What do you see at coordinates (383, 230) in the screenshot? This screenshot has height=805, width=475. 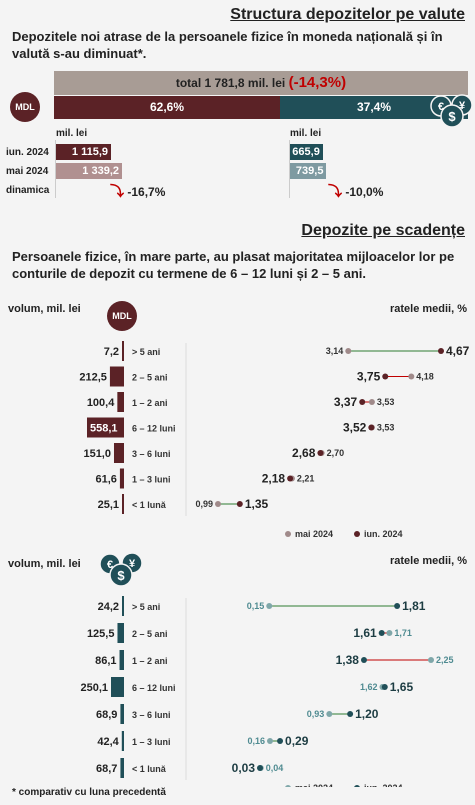 I see `section2-title: Depozite pe scadențe` at bounding box center [383, 230].